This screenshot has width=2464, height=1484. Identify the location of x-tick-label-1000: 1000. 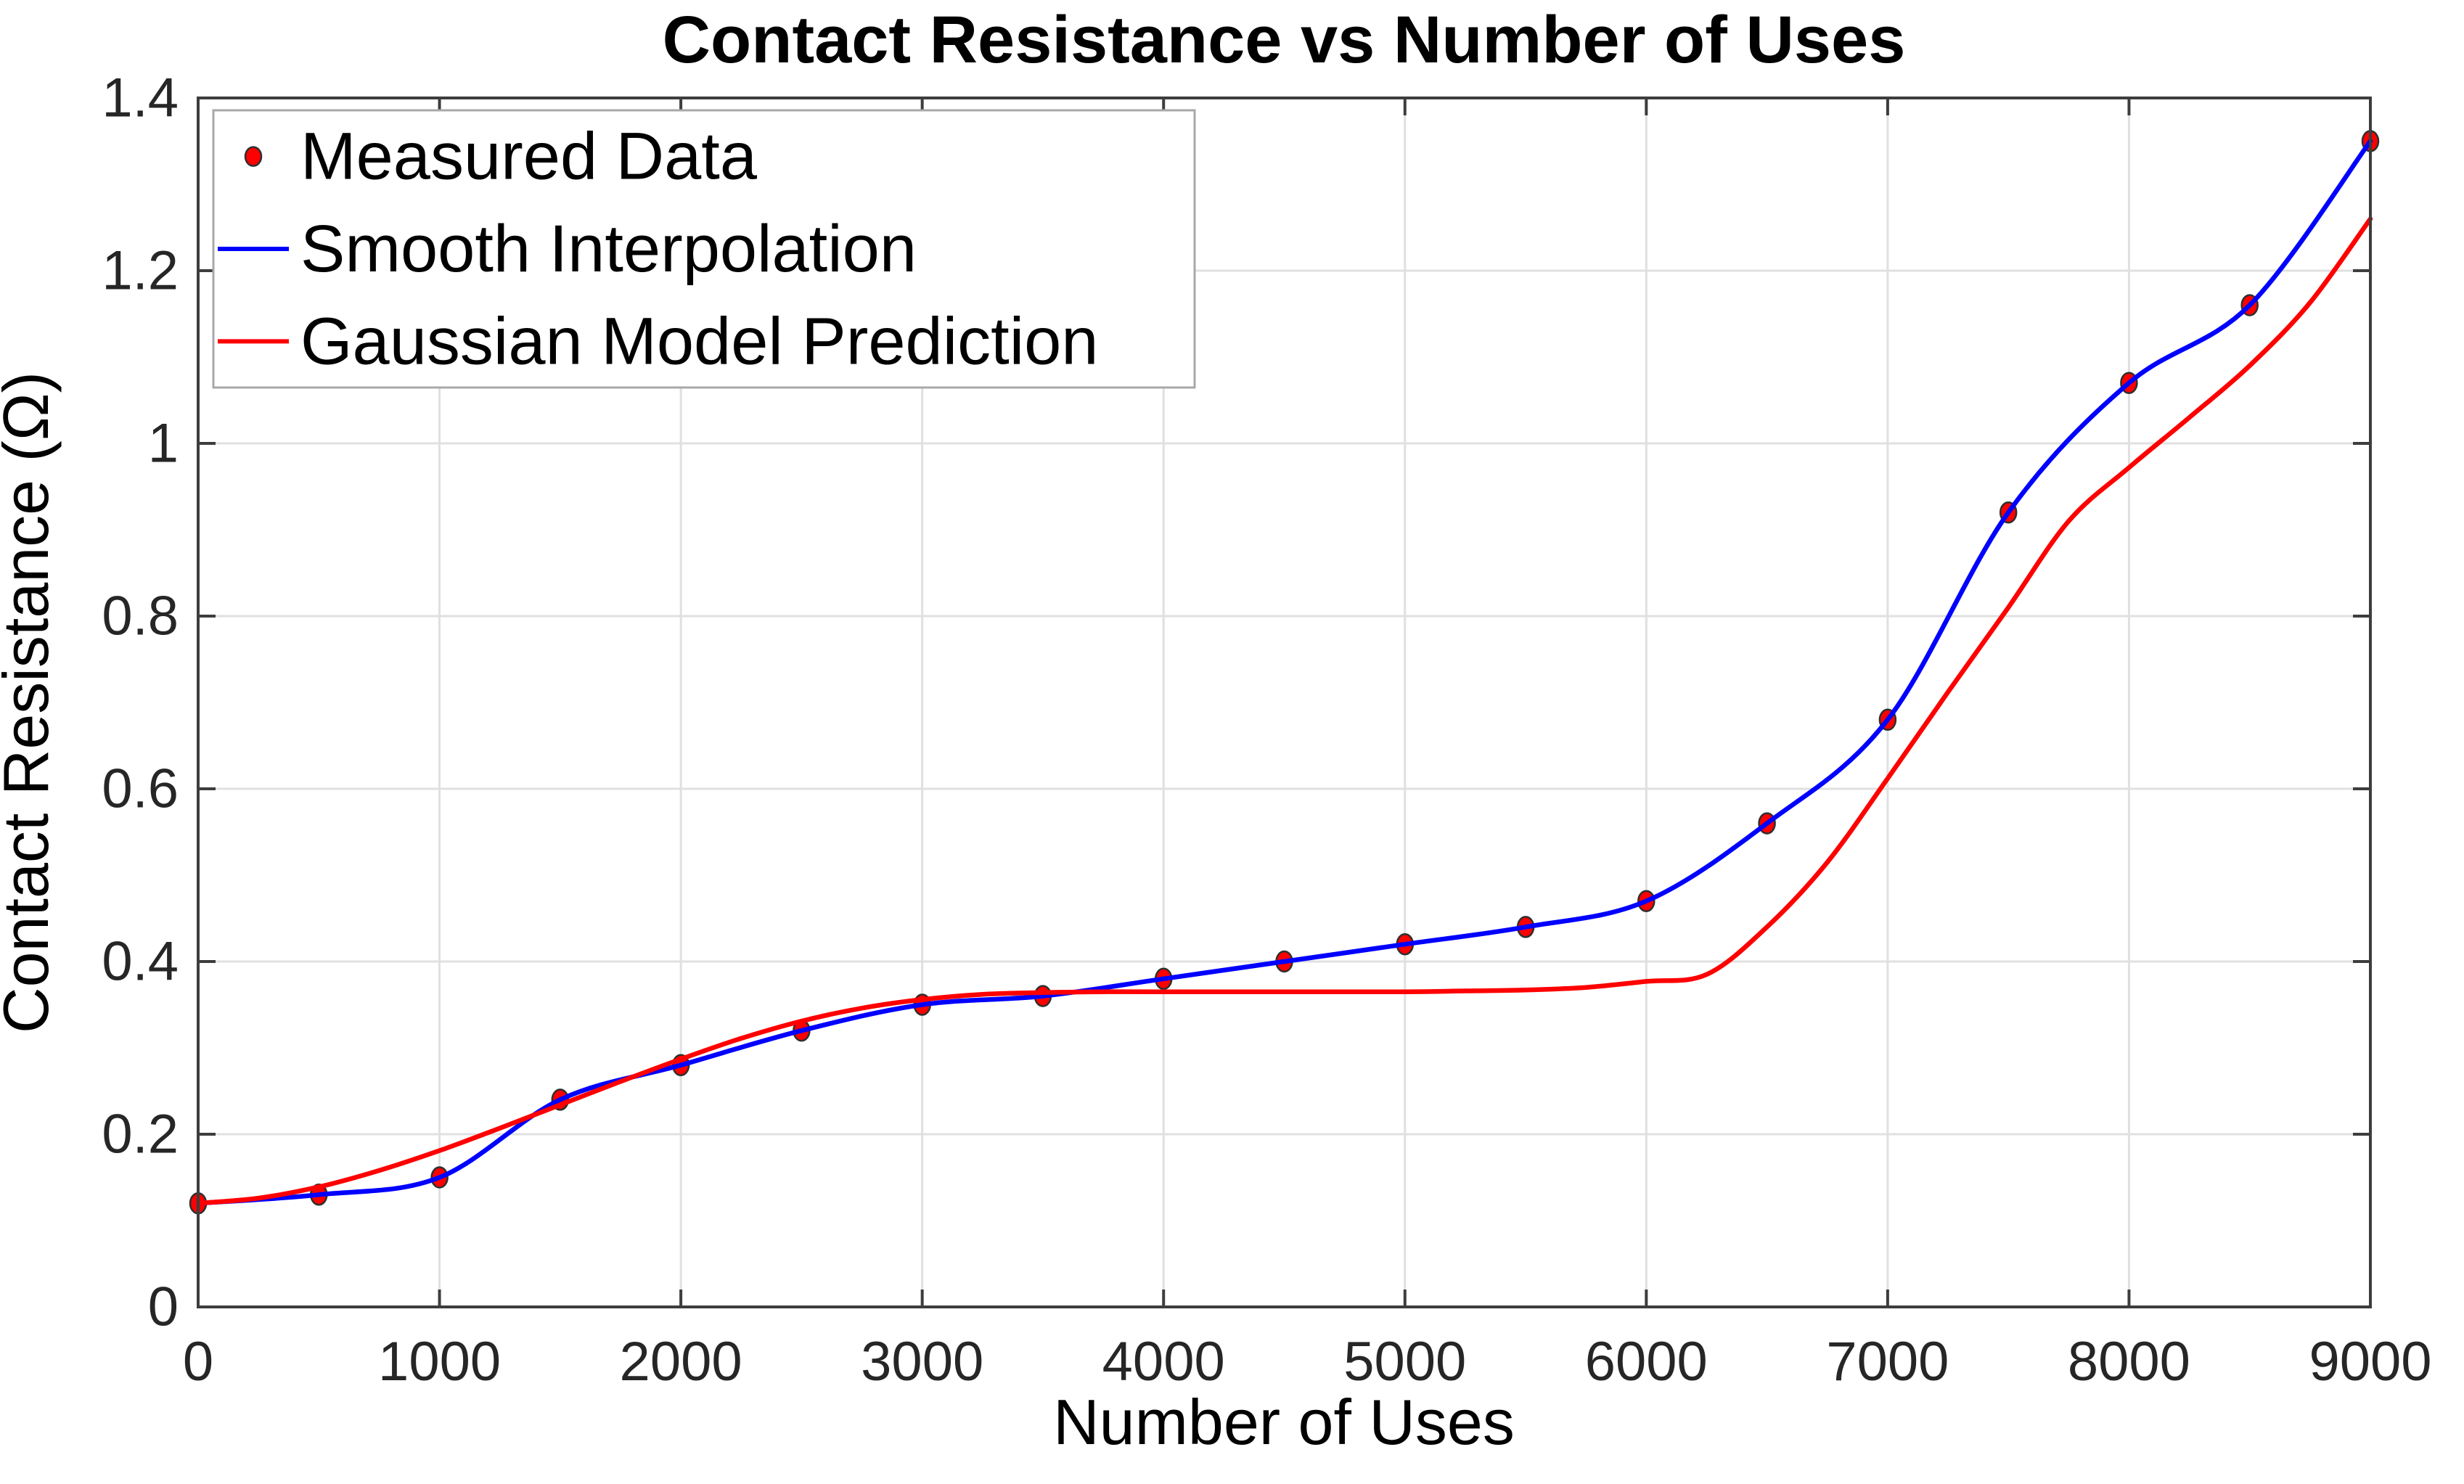
(440, 1362).